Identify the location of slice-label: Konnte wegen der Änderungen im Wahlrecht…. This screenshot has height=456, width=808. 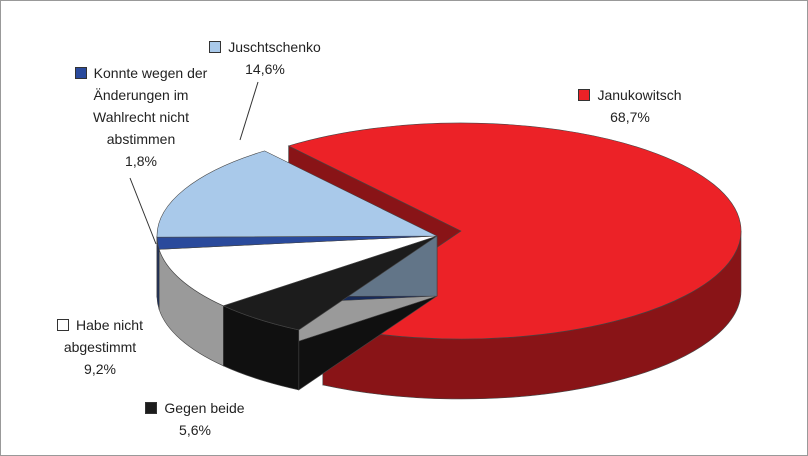
(141, 117).